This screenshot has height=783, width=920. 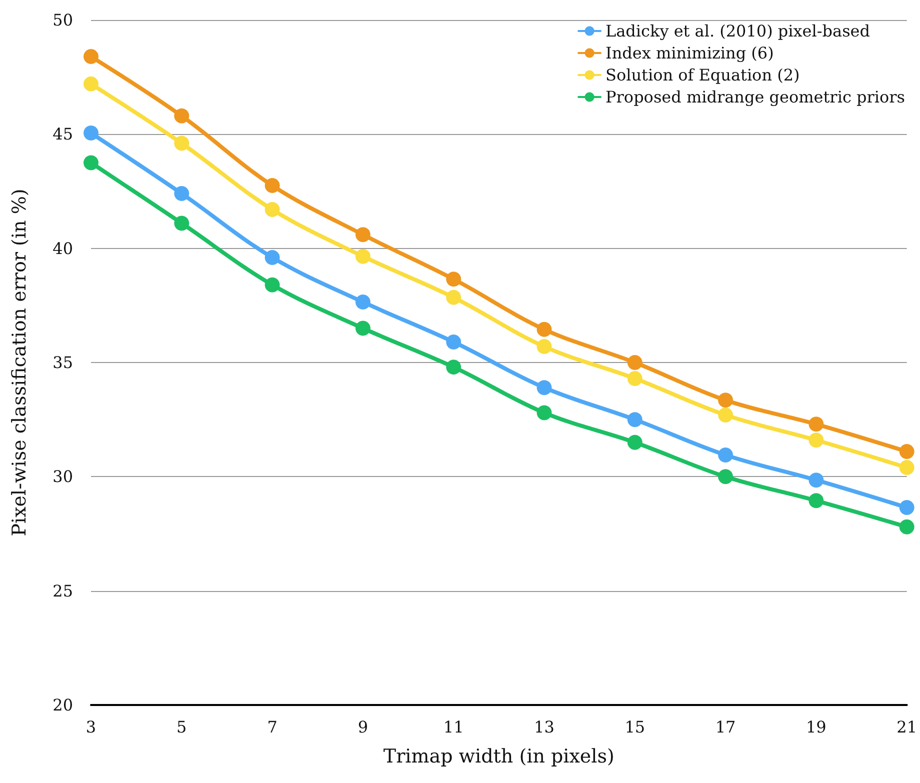 What do you see at coordinates (498, 757) in the screenshot?
I see `x-axis-title: Trimap width (in pixels)` at bounding box center [498, 757].